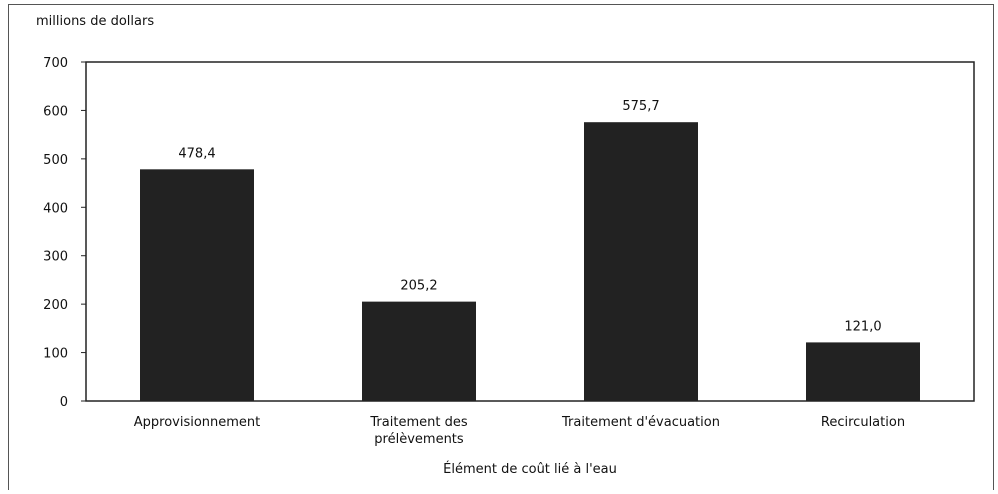  Describe the element at coordinates (863, 422) in the screenshot. I see `x-category-label: Recirculation` at that location.